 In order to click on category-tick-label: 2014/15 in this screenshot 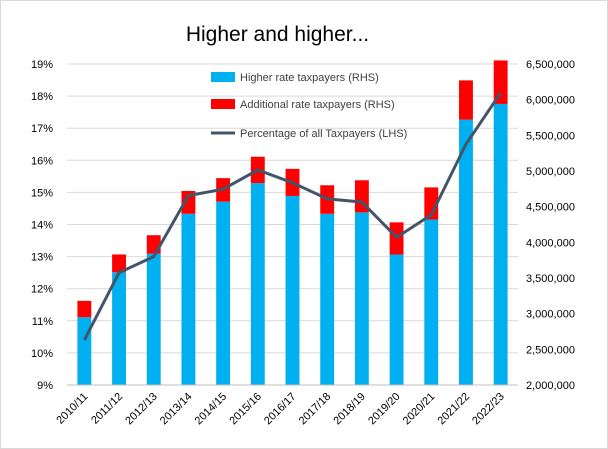, I will do `click(211, 409)`.